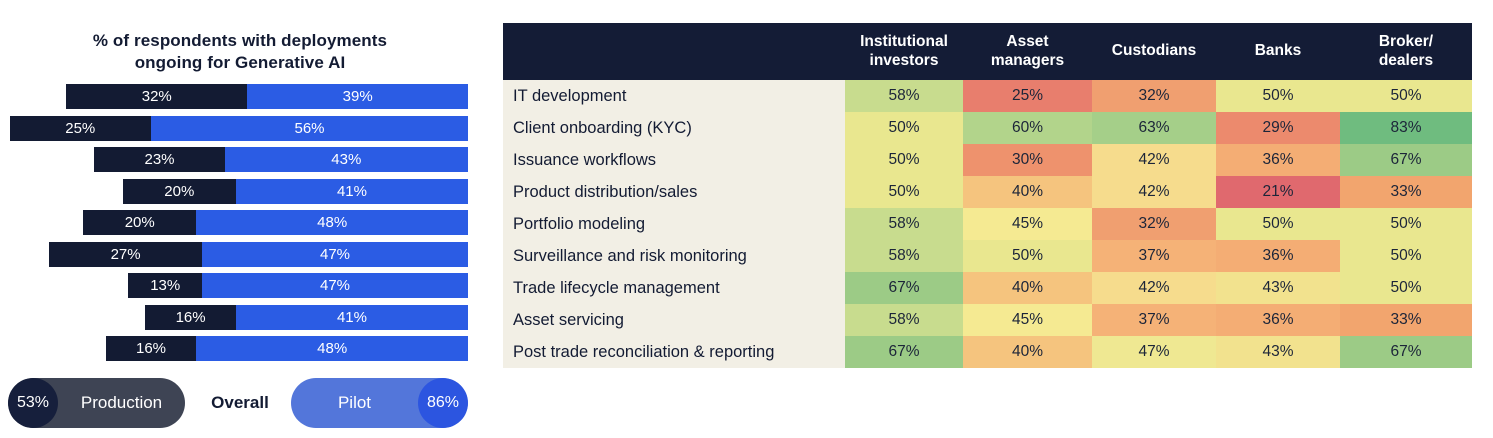 The width and height of the screenshot is (1493, 438). What do you see at coordinates (674, 352) in the screenshot?
I see `row-label: Post trade reconciliation & reporting` at bounding box center [674, 352].